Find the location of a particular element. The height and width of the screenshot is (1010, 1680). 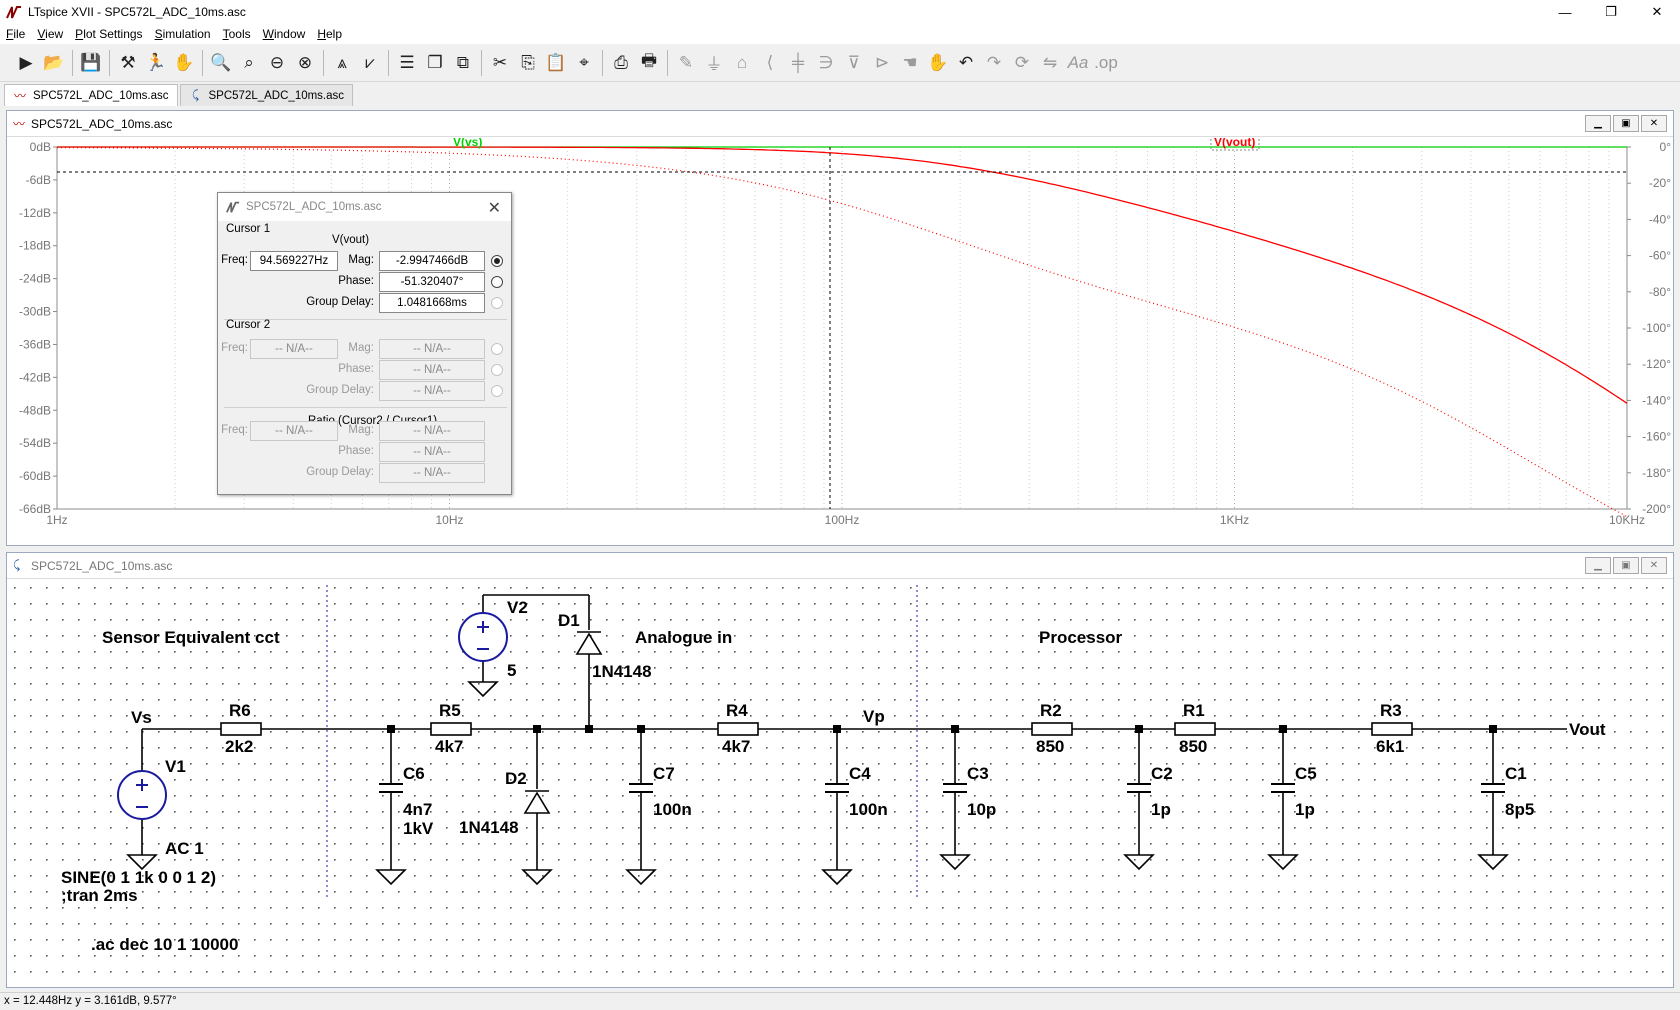

c3-name: C3 is located at coordinates (978, 773).